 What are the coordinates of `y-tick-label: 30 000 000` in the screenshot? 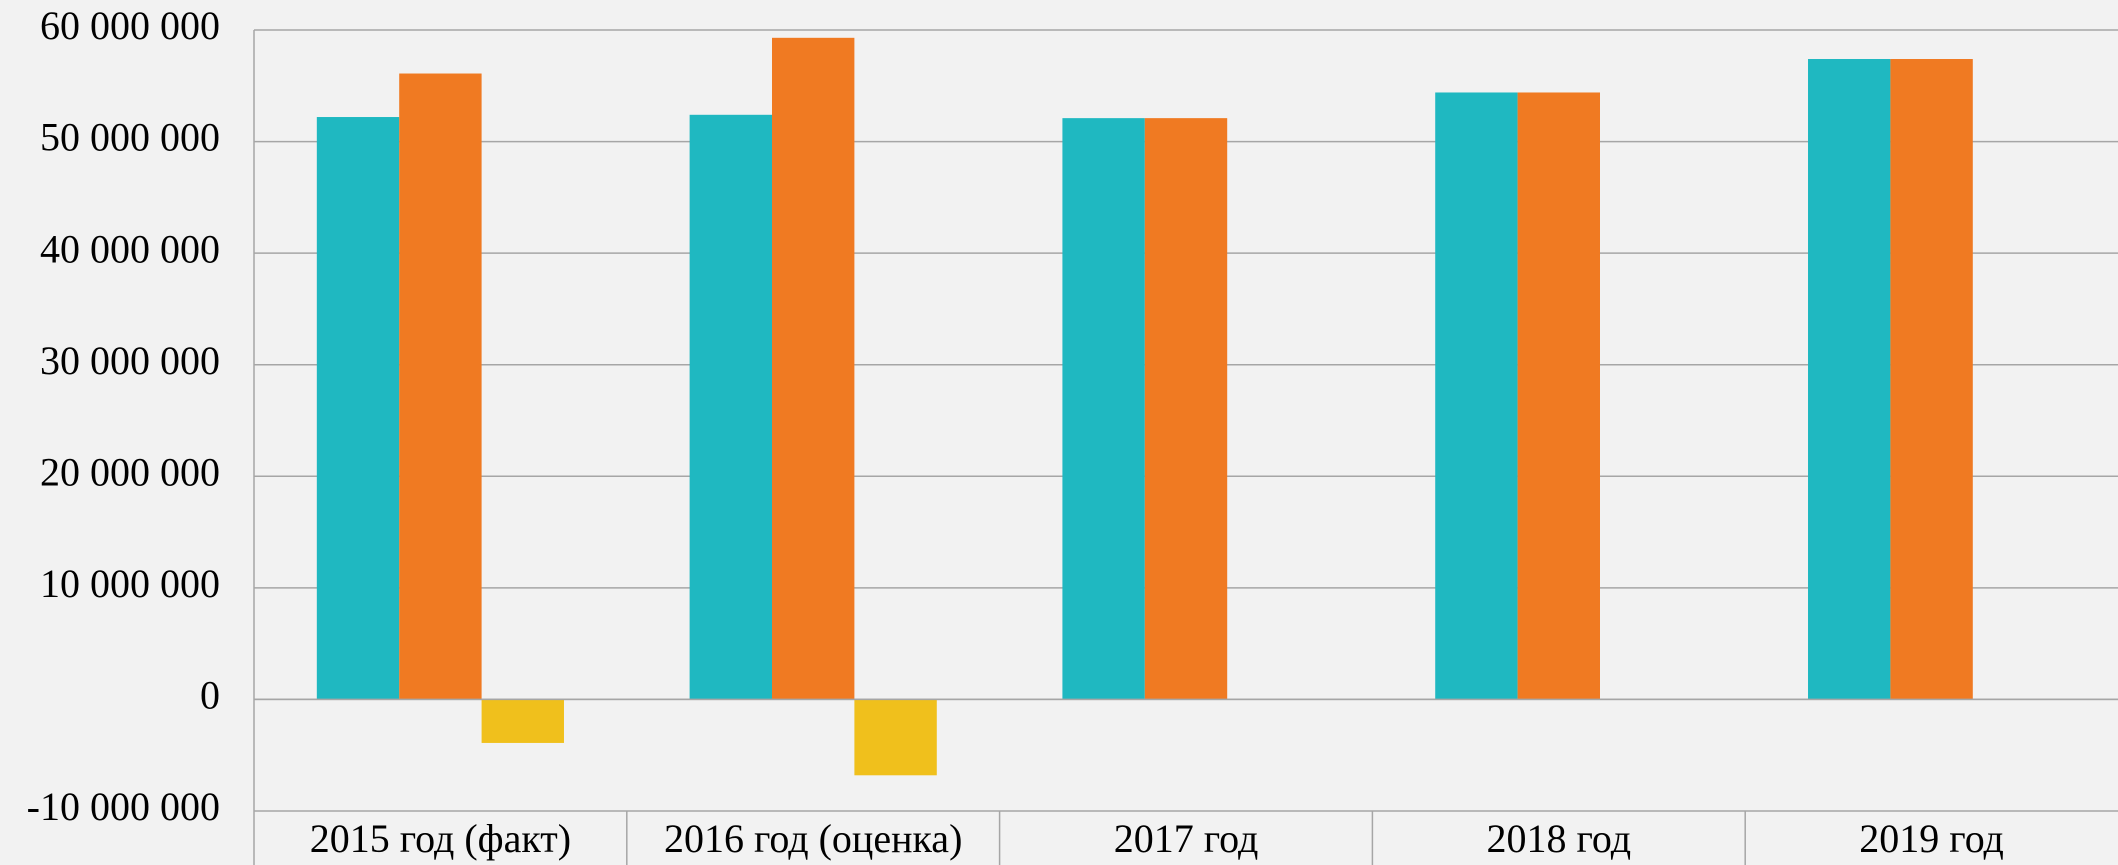 It's located at (130, 360).